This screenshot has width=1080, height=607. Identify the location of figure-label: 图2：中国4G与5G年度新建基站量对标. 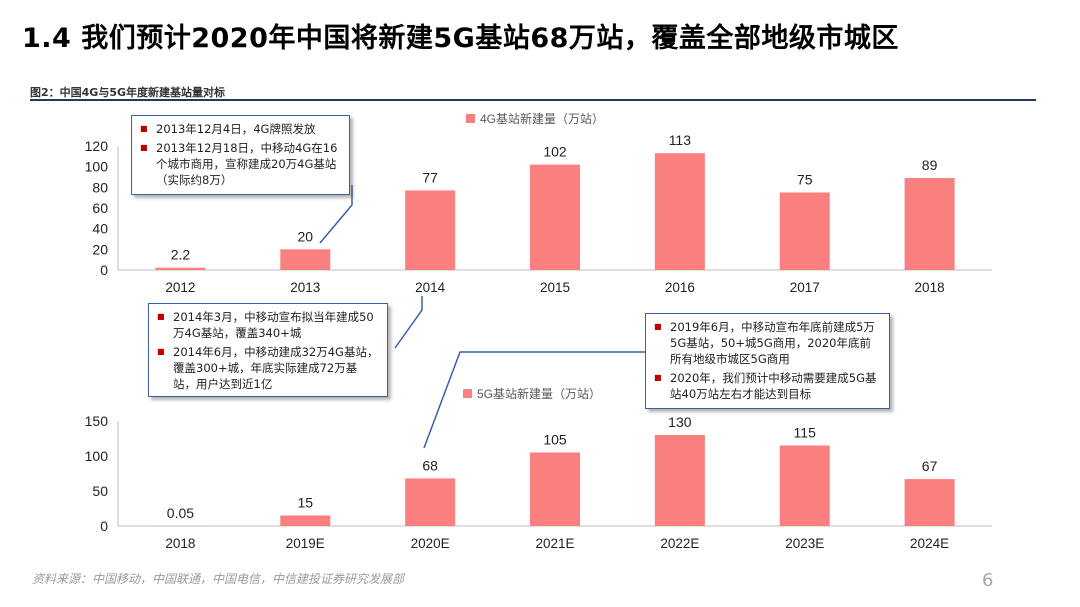
(128, 92).